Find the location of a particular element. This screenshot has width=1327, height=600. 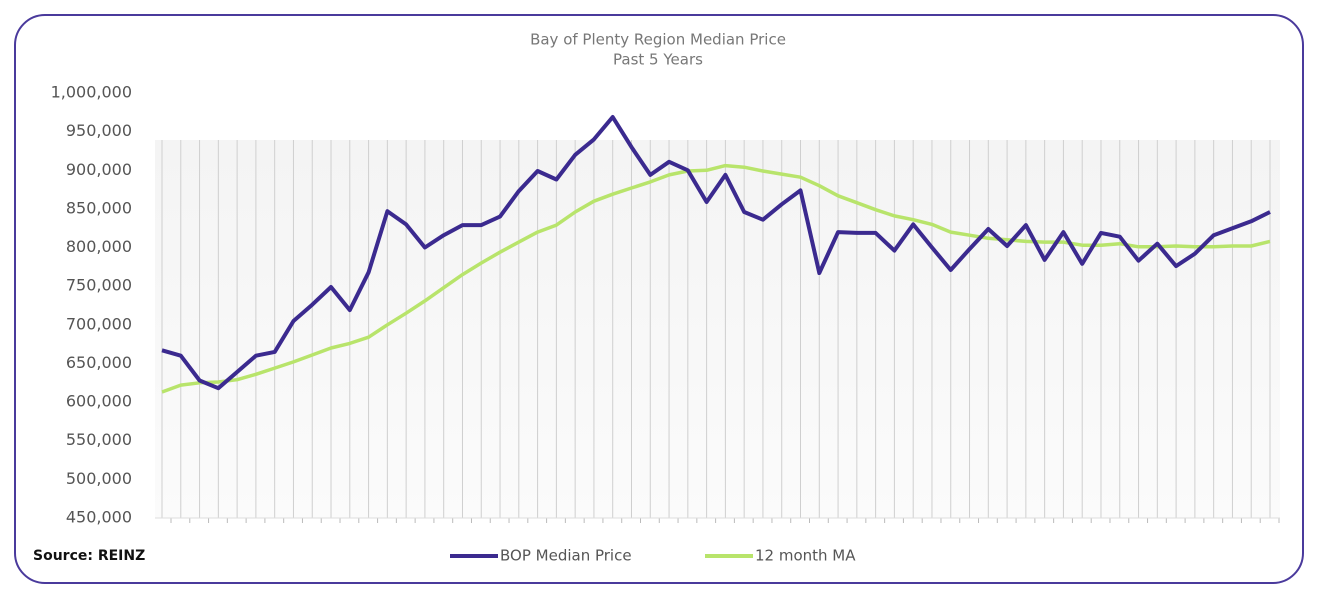

y-tick-label: 650,000 is located at coordinates (99, 362).